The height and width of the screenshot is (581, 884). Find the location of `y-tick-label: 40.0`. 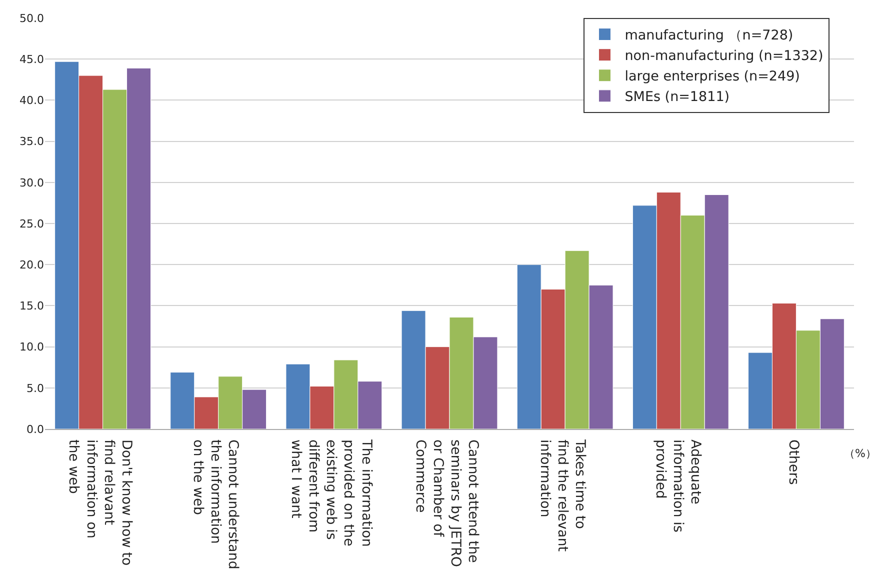

y-tick-label: 40.0 is located at coordinates (32, 101).